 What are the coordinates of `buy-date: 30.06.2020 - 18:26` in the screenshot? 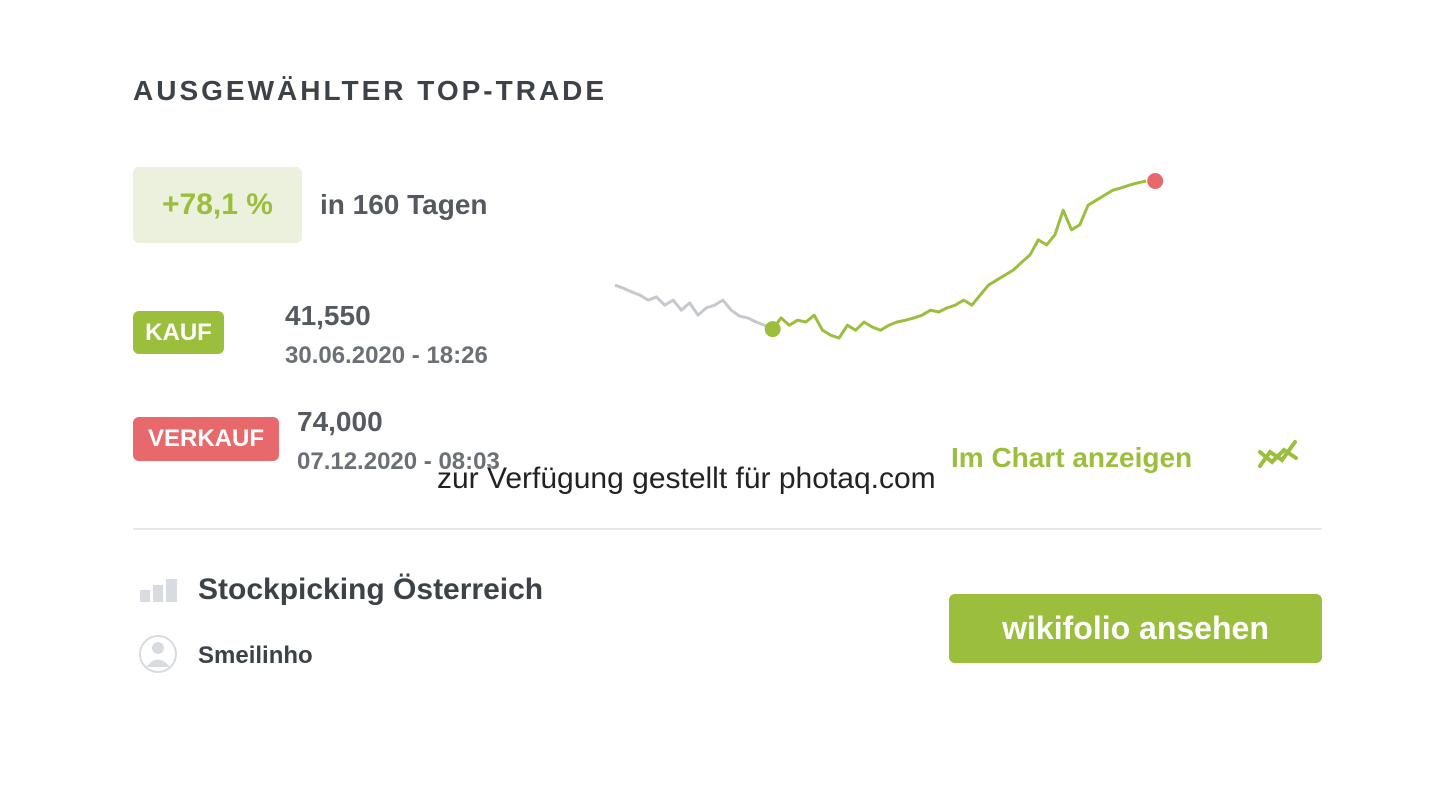 It's located at (386, 355).